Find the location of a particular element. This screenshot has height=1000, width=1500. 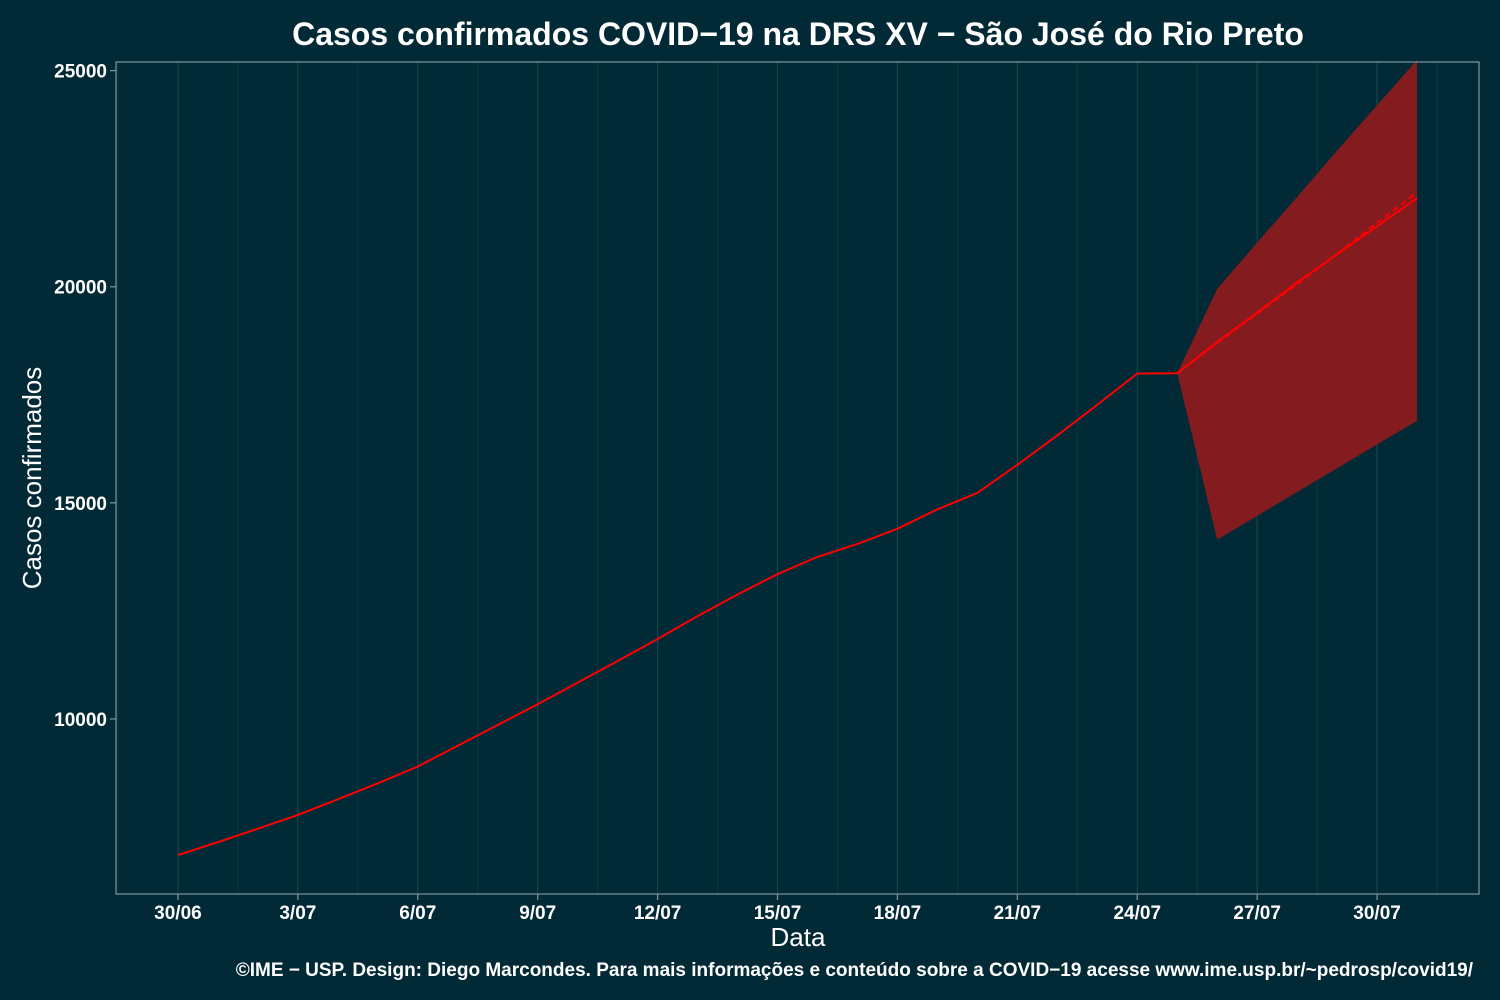

forecast-band is located at coordinates (1297, 299).